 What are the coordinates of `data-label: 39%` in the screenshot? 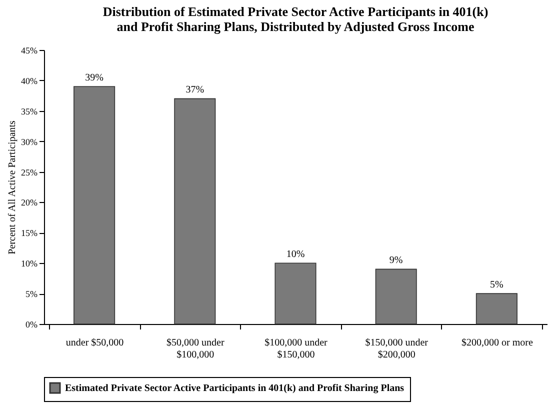 It's located at (94, 78).